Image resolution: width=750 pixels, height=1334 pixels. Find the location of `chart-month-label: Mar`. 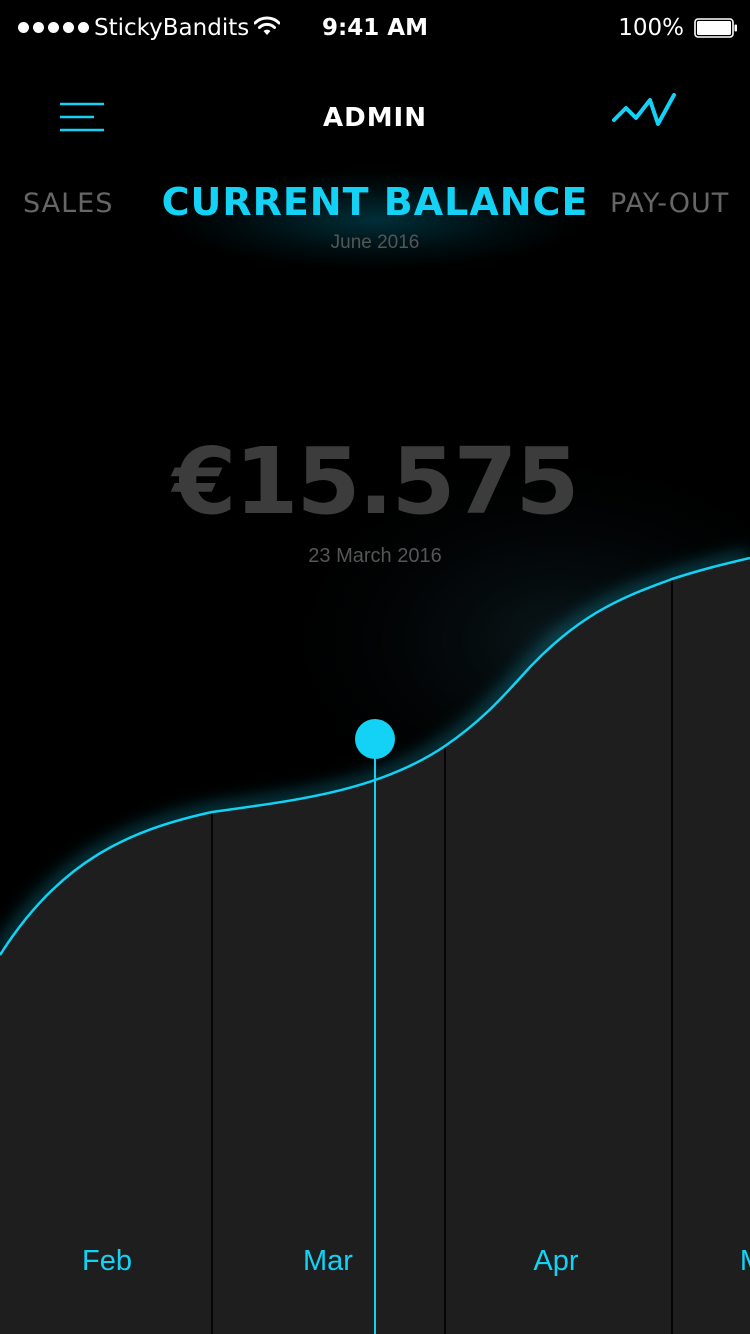

chart-month-label: Mar is located at coordinates (328, 1261).